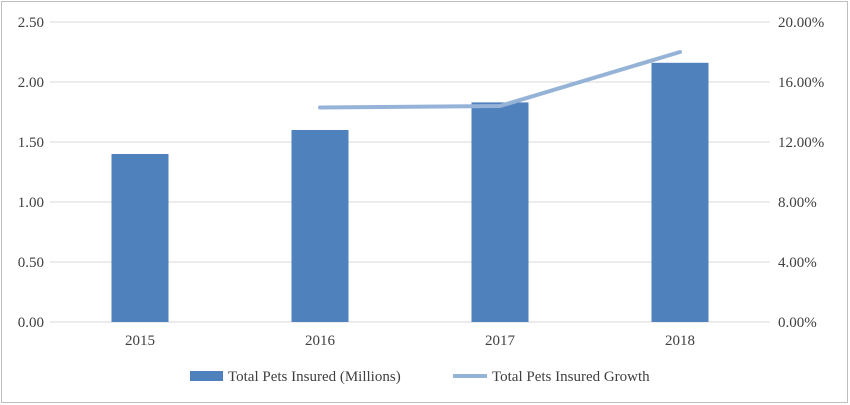 The height and width of the screenshot is (405, 850). I want to click on left-tick-label: 2.50, so click(31, 23).